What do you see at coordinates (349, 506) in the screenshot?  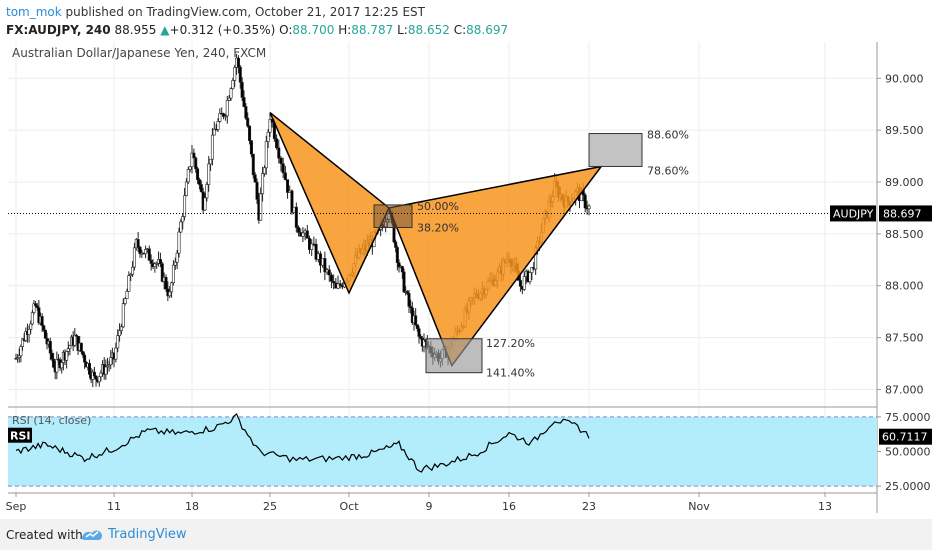 I see `time-tick-label: Oct` at bounding box center [349, 506].